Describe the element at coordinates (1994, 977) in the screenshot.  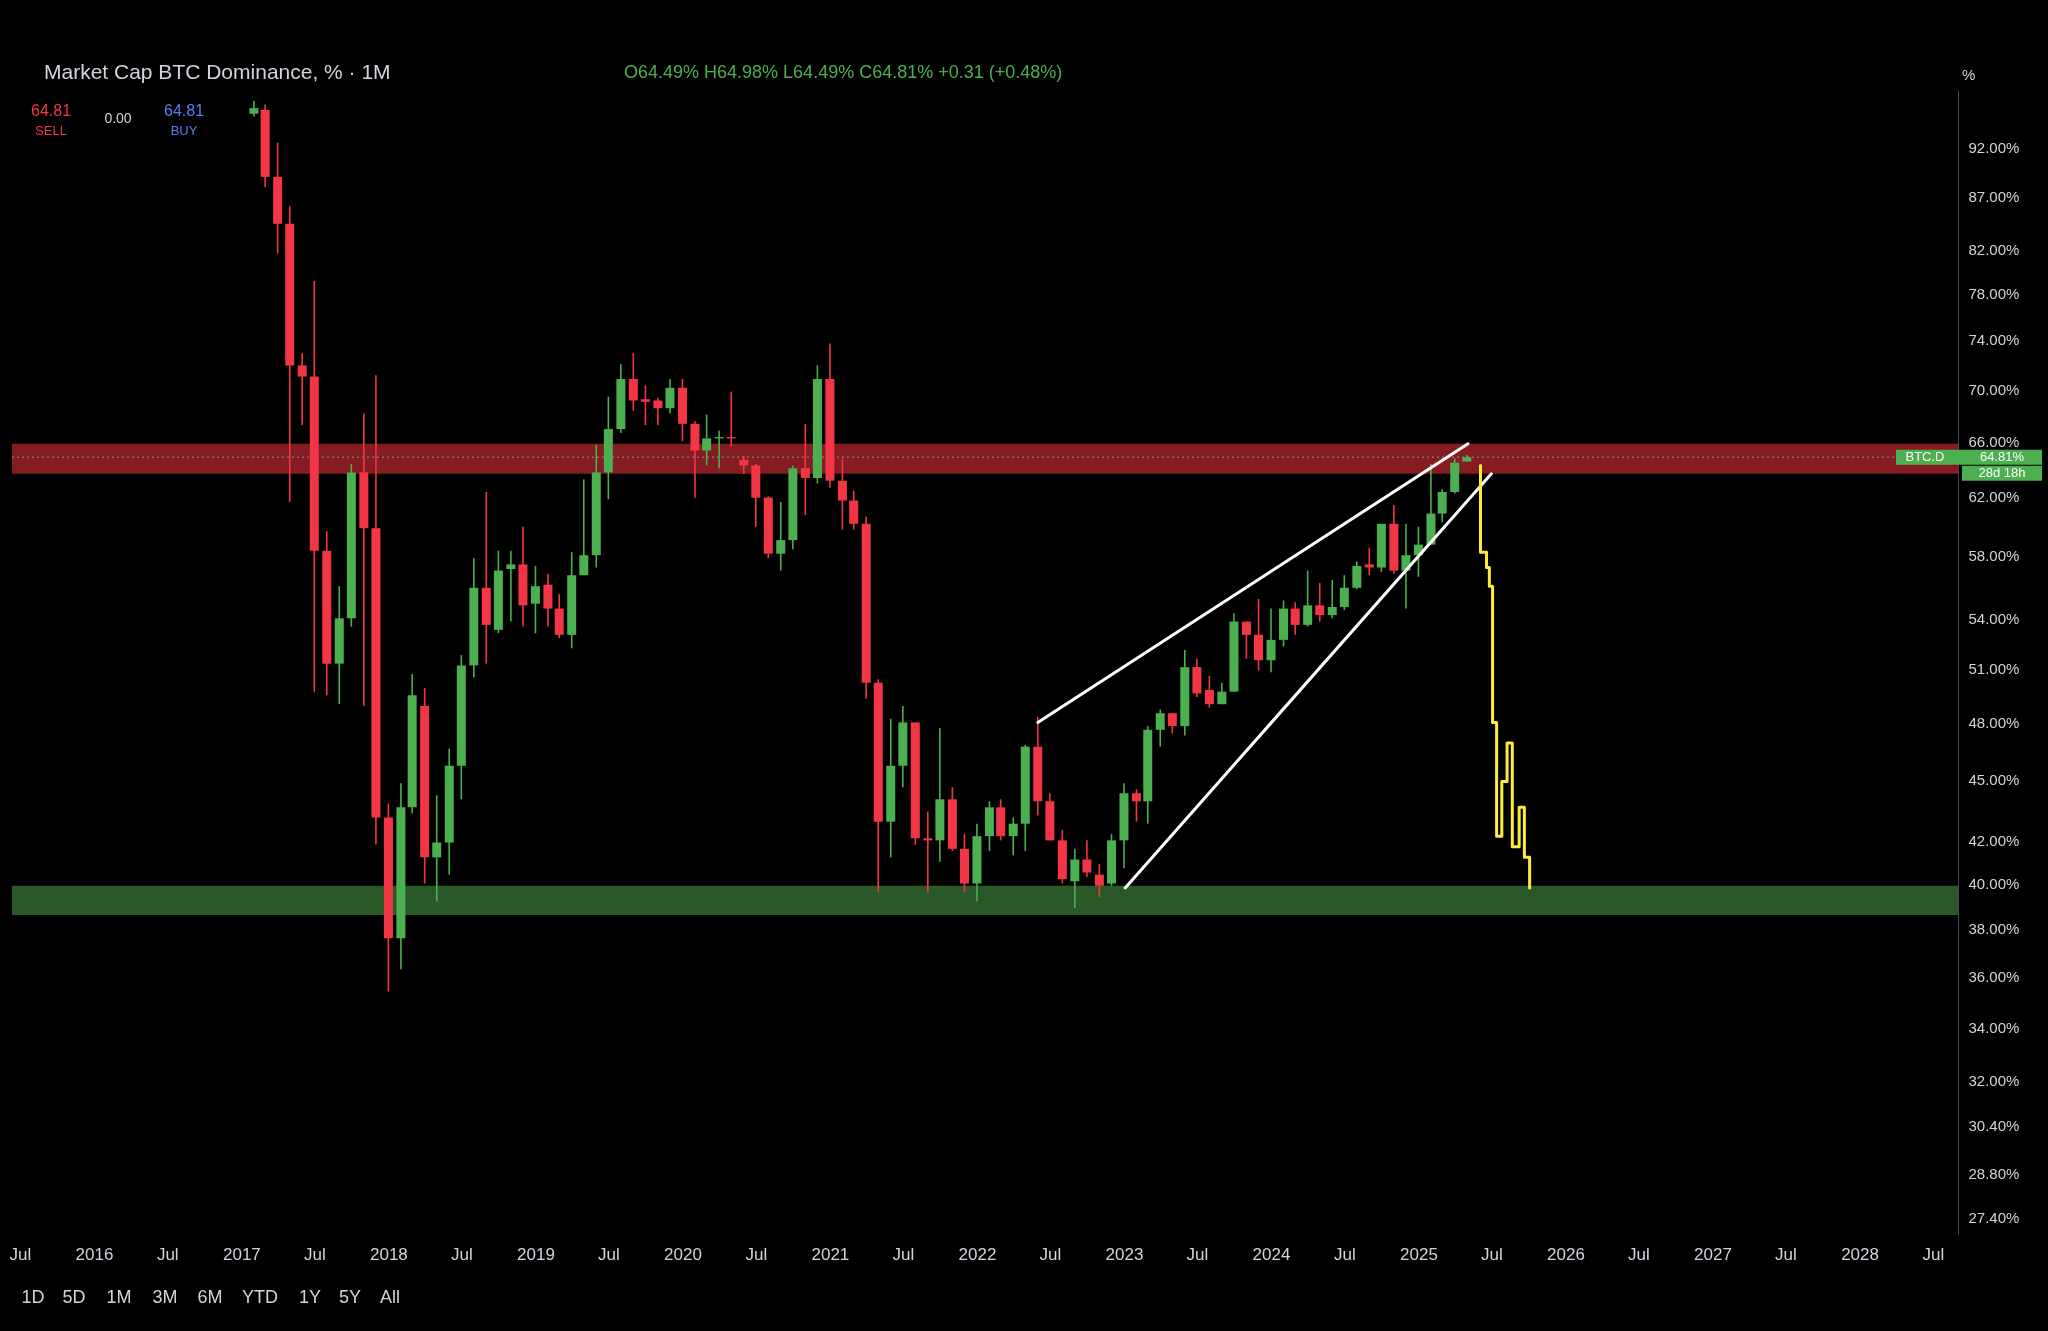
I see `y-tick-label: 36.00%` at that location.